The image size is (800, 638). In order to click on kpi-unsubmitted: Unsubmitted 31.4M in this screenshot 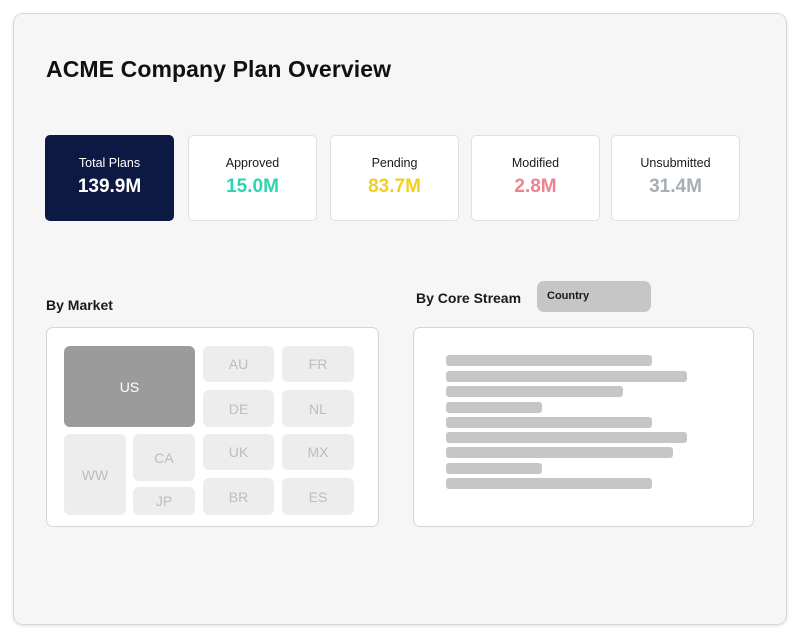, I will do `click(675, 178)`.